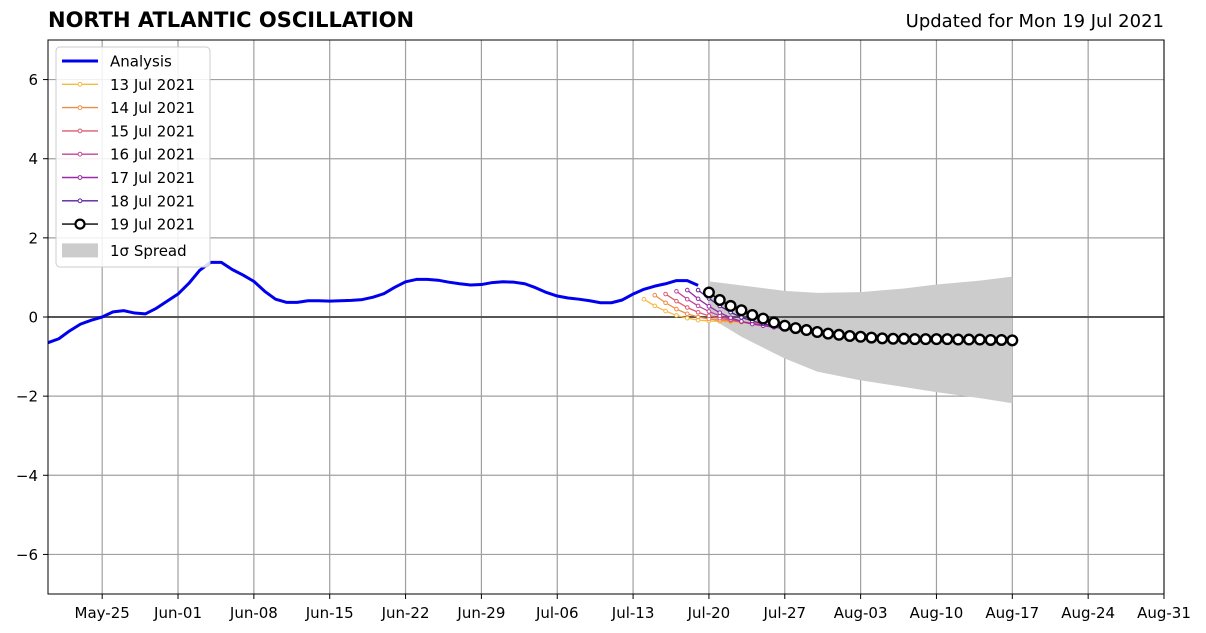 The width and height of the screenshot is (1206, 633). What do you see at coordinates (253, 613) in the screenshot?
I see `x-tick-label: Jun-08` at bounding box center [253, 613].